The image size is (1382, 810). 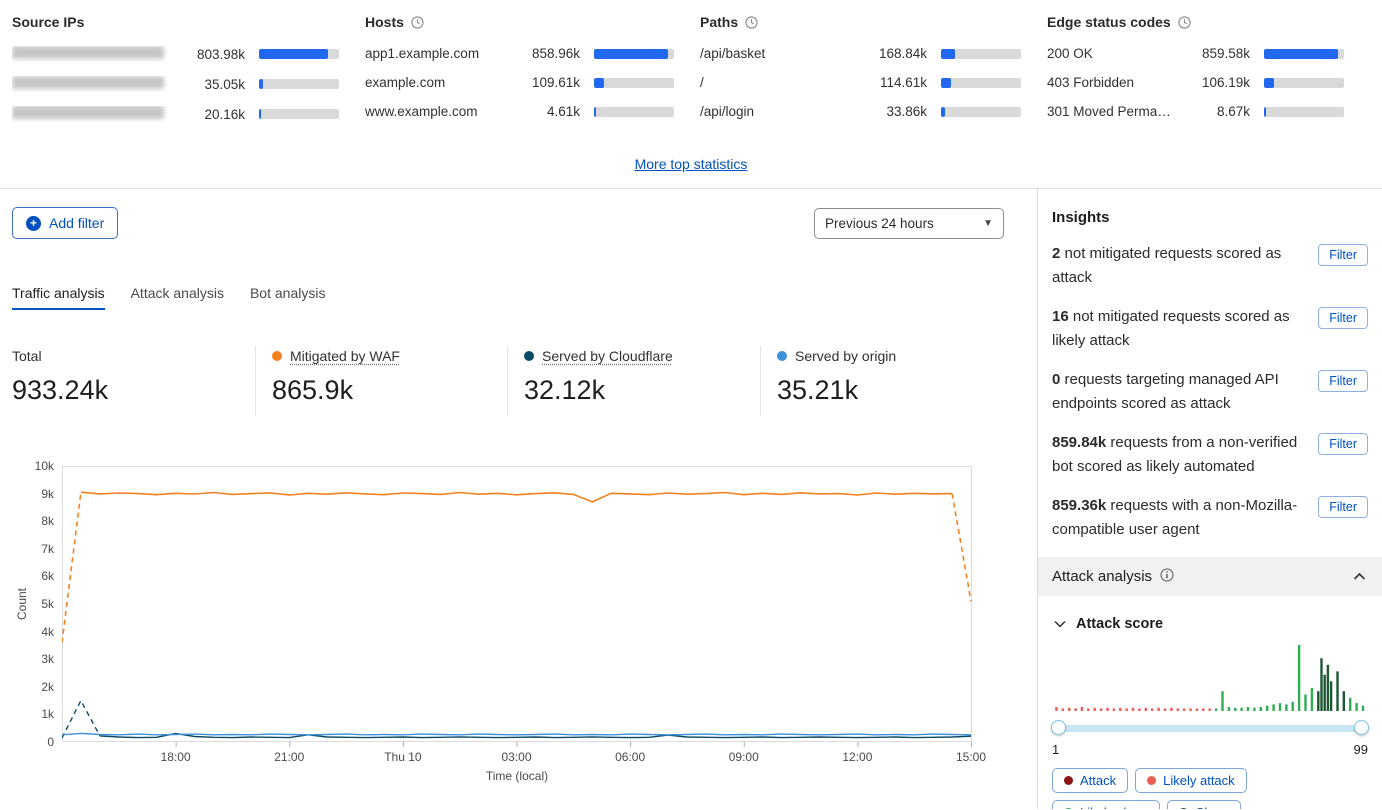 What do you see at coordinates (287, 293) in the screenshot?
I see `tab-bot-analysis: Bot analysis` at bounding box center [287, 293].